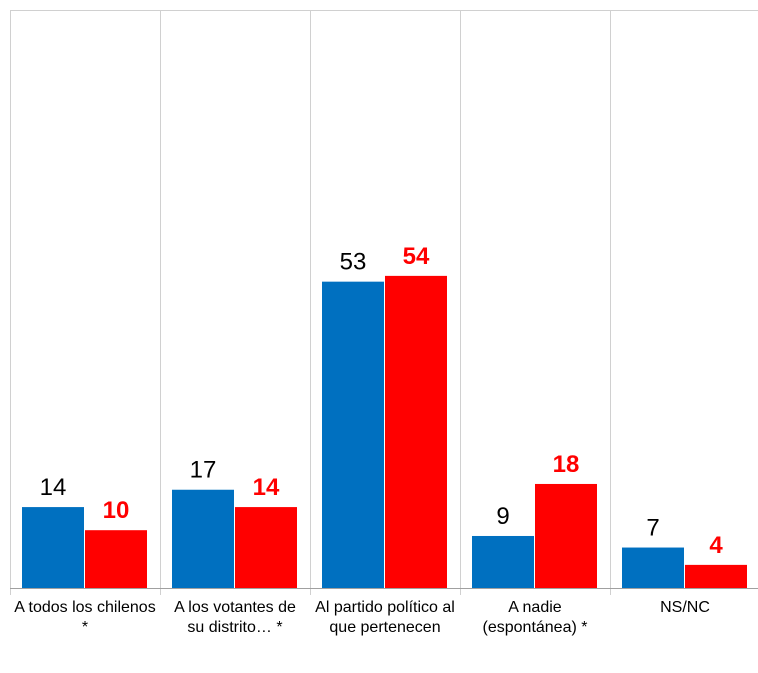 The height and width of the screenshot is (673, 758). I want to click on value-label: 18, so click(566, 464).